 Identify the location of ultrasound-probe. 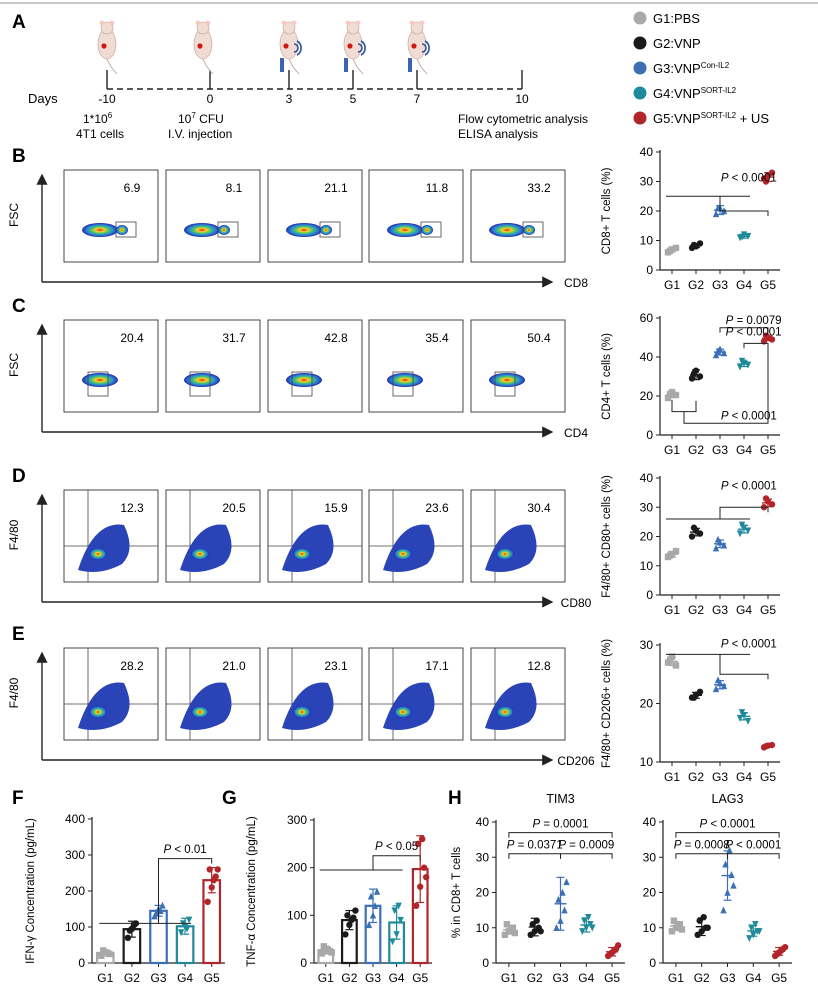
(282, 65).